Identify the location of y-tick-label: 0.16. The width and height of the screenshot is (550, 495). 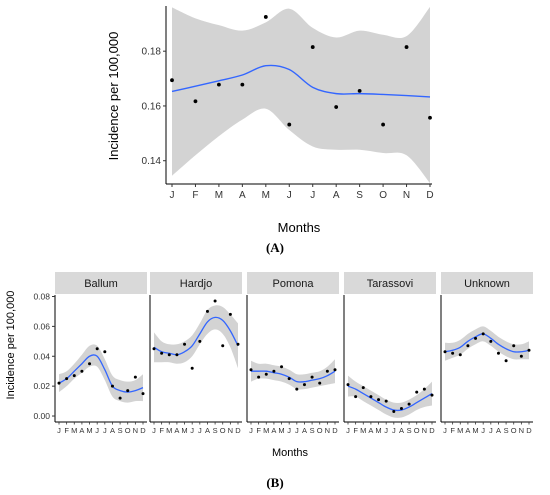
(152, 106).